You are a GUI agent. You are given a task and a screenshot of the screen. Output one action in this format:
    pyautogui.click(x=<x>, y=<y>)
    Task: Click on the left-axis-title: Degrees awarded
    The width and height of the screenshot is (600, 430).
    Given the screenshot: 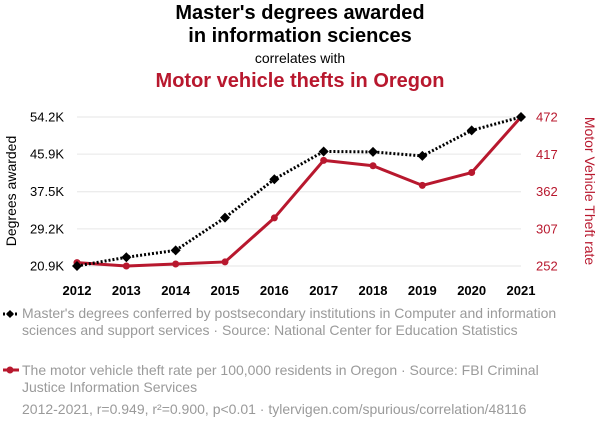 What is the action you would take?
    pyautogui.click(x=11, y=191)
    